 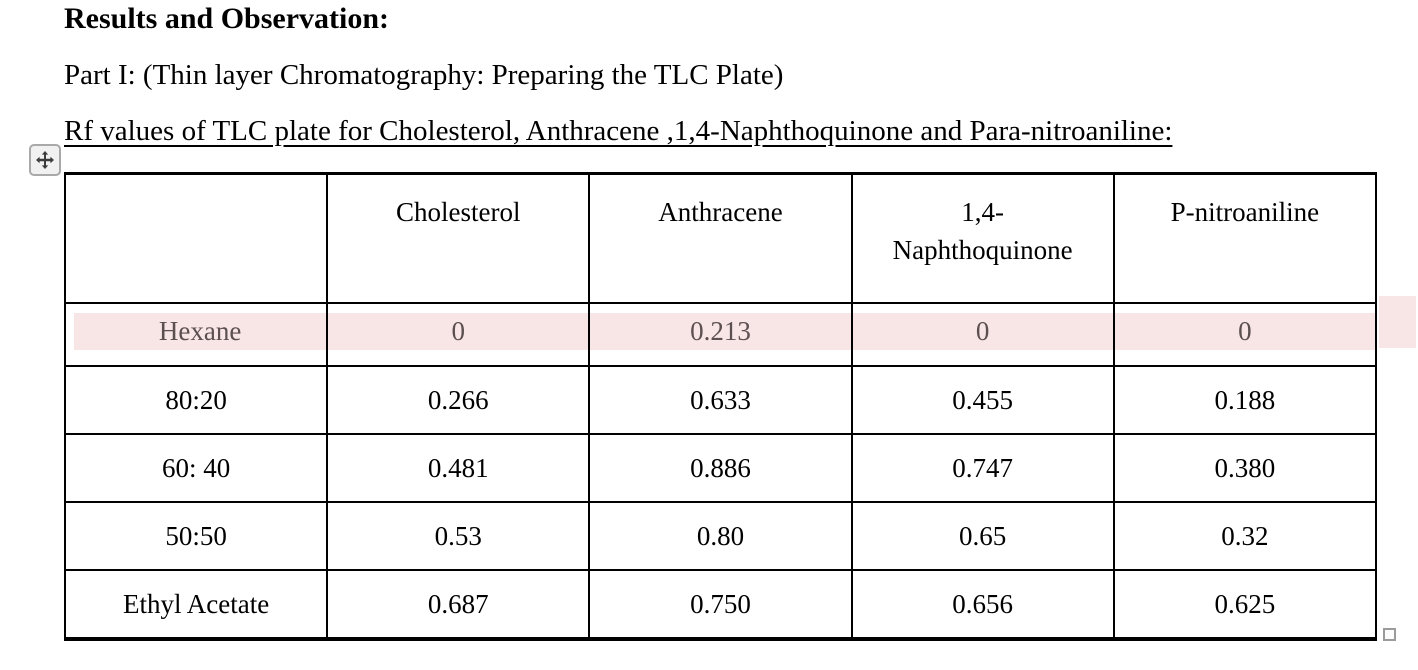 I want to click on header-cell-naphthoquinone: 1,4- Naphthoquinone, so click(x=982, y=238).